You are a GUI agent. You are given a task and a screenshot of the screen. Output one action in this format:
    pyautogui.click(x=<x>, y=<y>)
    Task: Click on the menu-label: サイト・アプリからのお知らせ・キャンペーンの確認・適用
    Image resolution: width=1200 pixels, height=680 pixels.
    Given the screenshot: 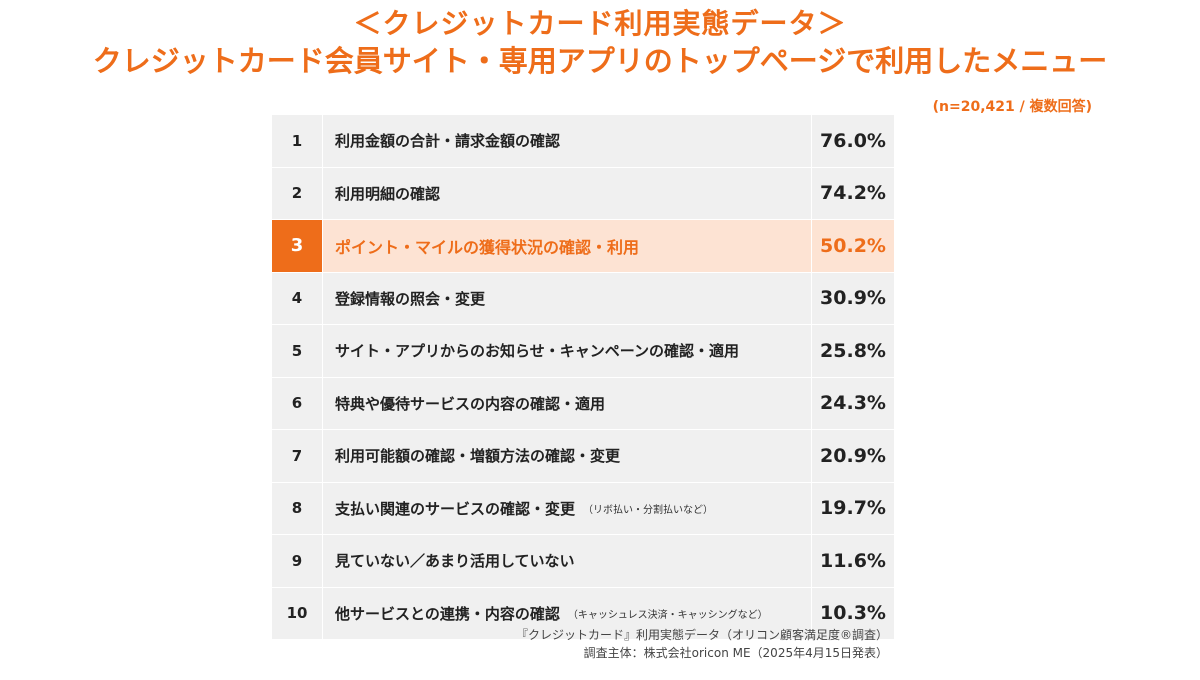 What is the action you would take?
    pyautogui.click(x=567, y=351)
    